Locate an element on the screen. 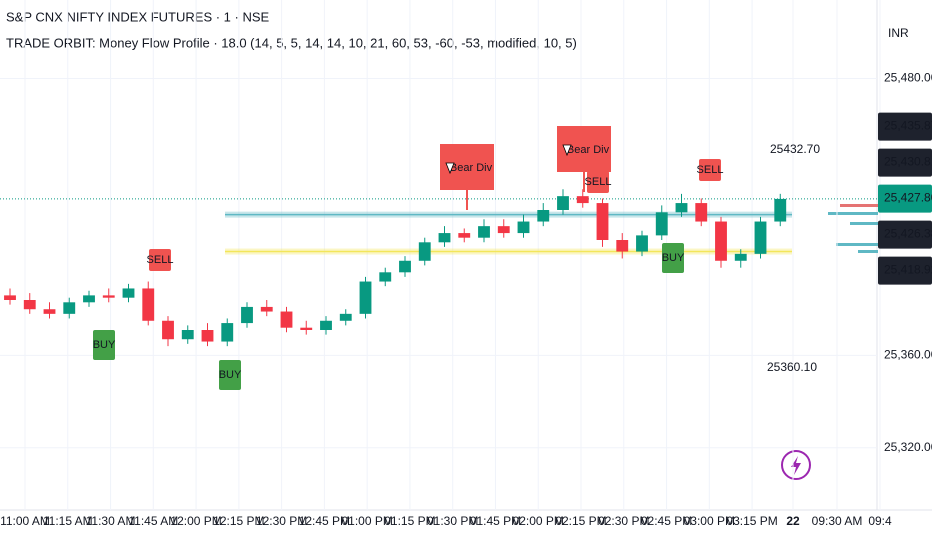  y-tick-label: 25,320.00 is located at coordinates (908, 447).